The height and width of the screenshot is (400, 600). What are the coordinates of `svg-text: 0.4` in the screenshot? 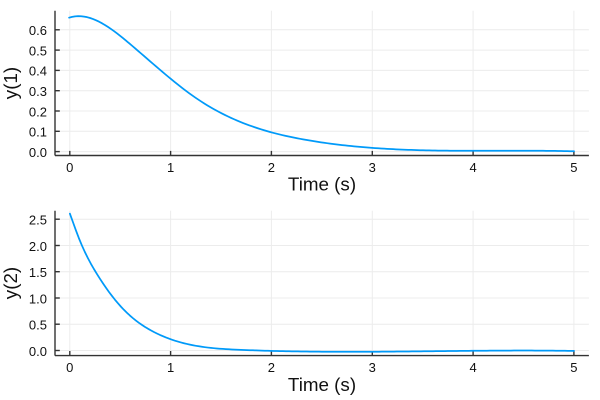 It's located at (38, 71).